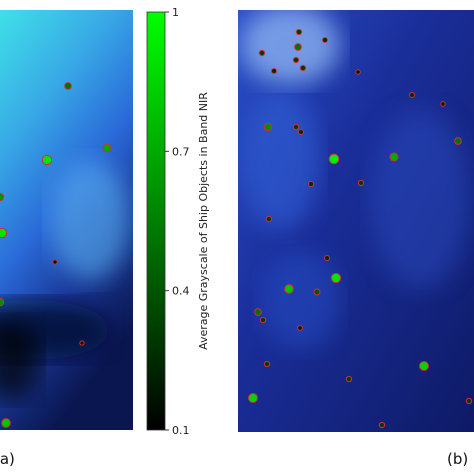 The width and height of the screenshot is (474, 474). I want to click on colorbar-tick-label: 0.7, so click(181, 151).